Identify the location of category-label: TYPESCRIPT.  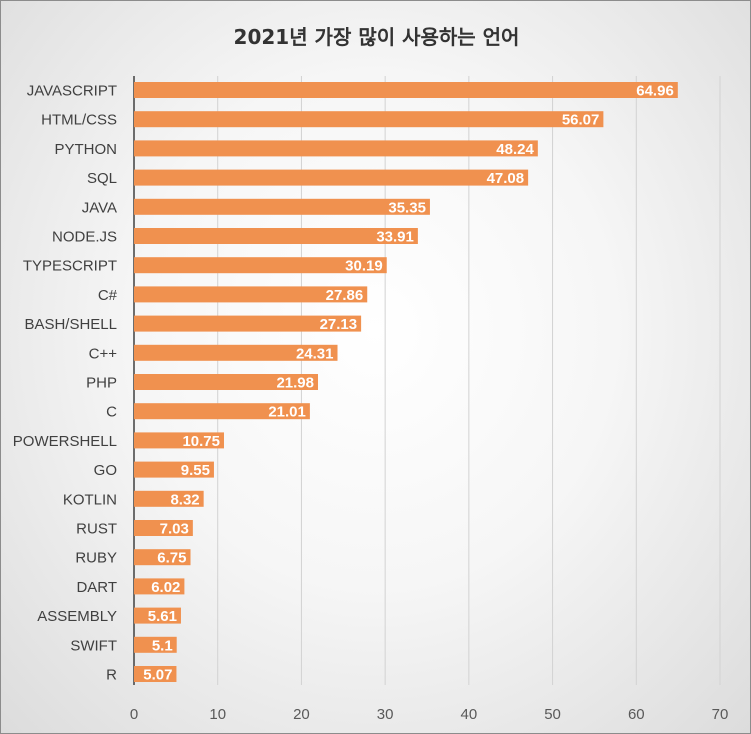
(70, 266).